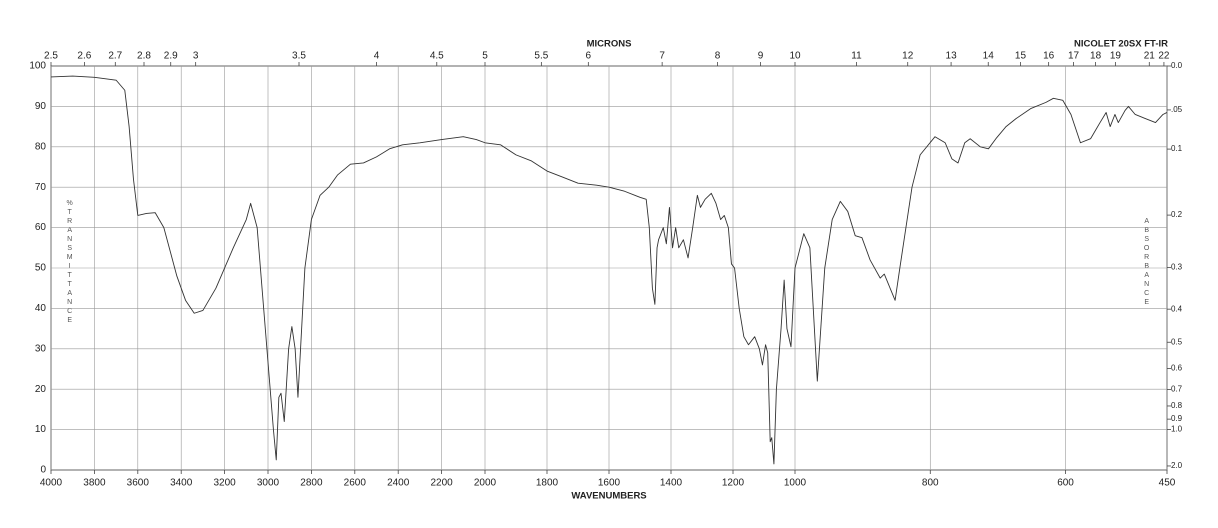 This screenshot has height=528, width=1218. I want to click on x2-tick-label: 18, so click(1096, 56).